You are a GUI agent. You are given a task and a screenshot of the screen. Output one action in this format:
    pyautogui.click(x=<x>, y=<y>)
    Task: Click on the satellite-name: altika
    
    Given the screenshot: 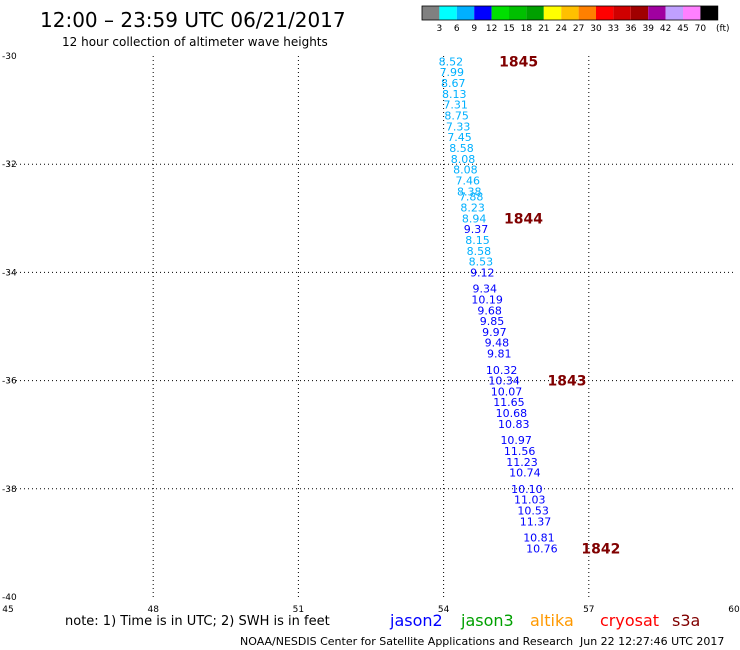 What is the action you would take?
    pyautogui.click(x=552, y=620)
    